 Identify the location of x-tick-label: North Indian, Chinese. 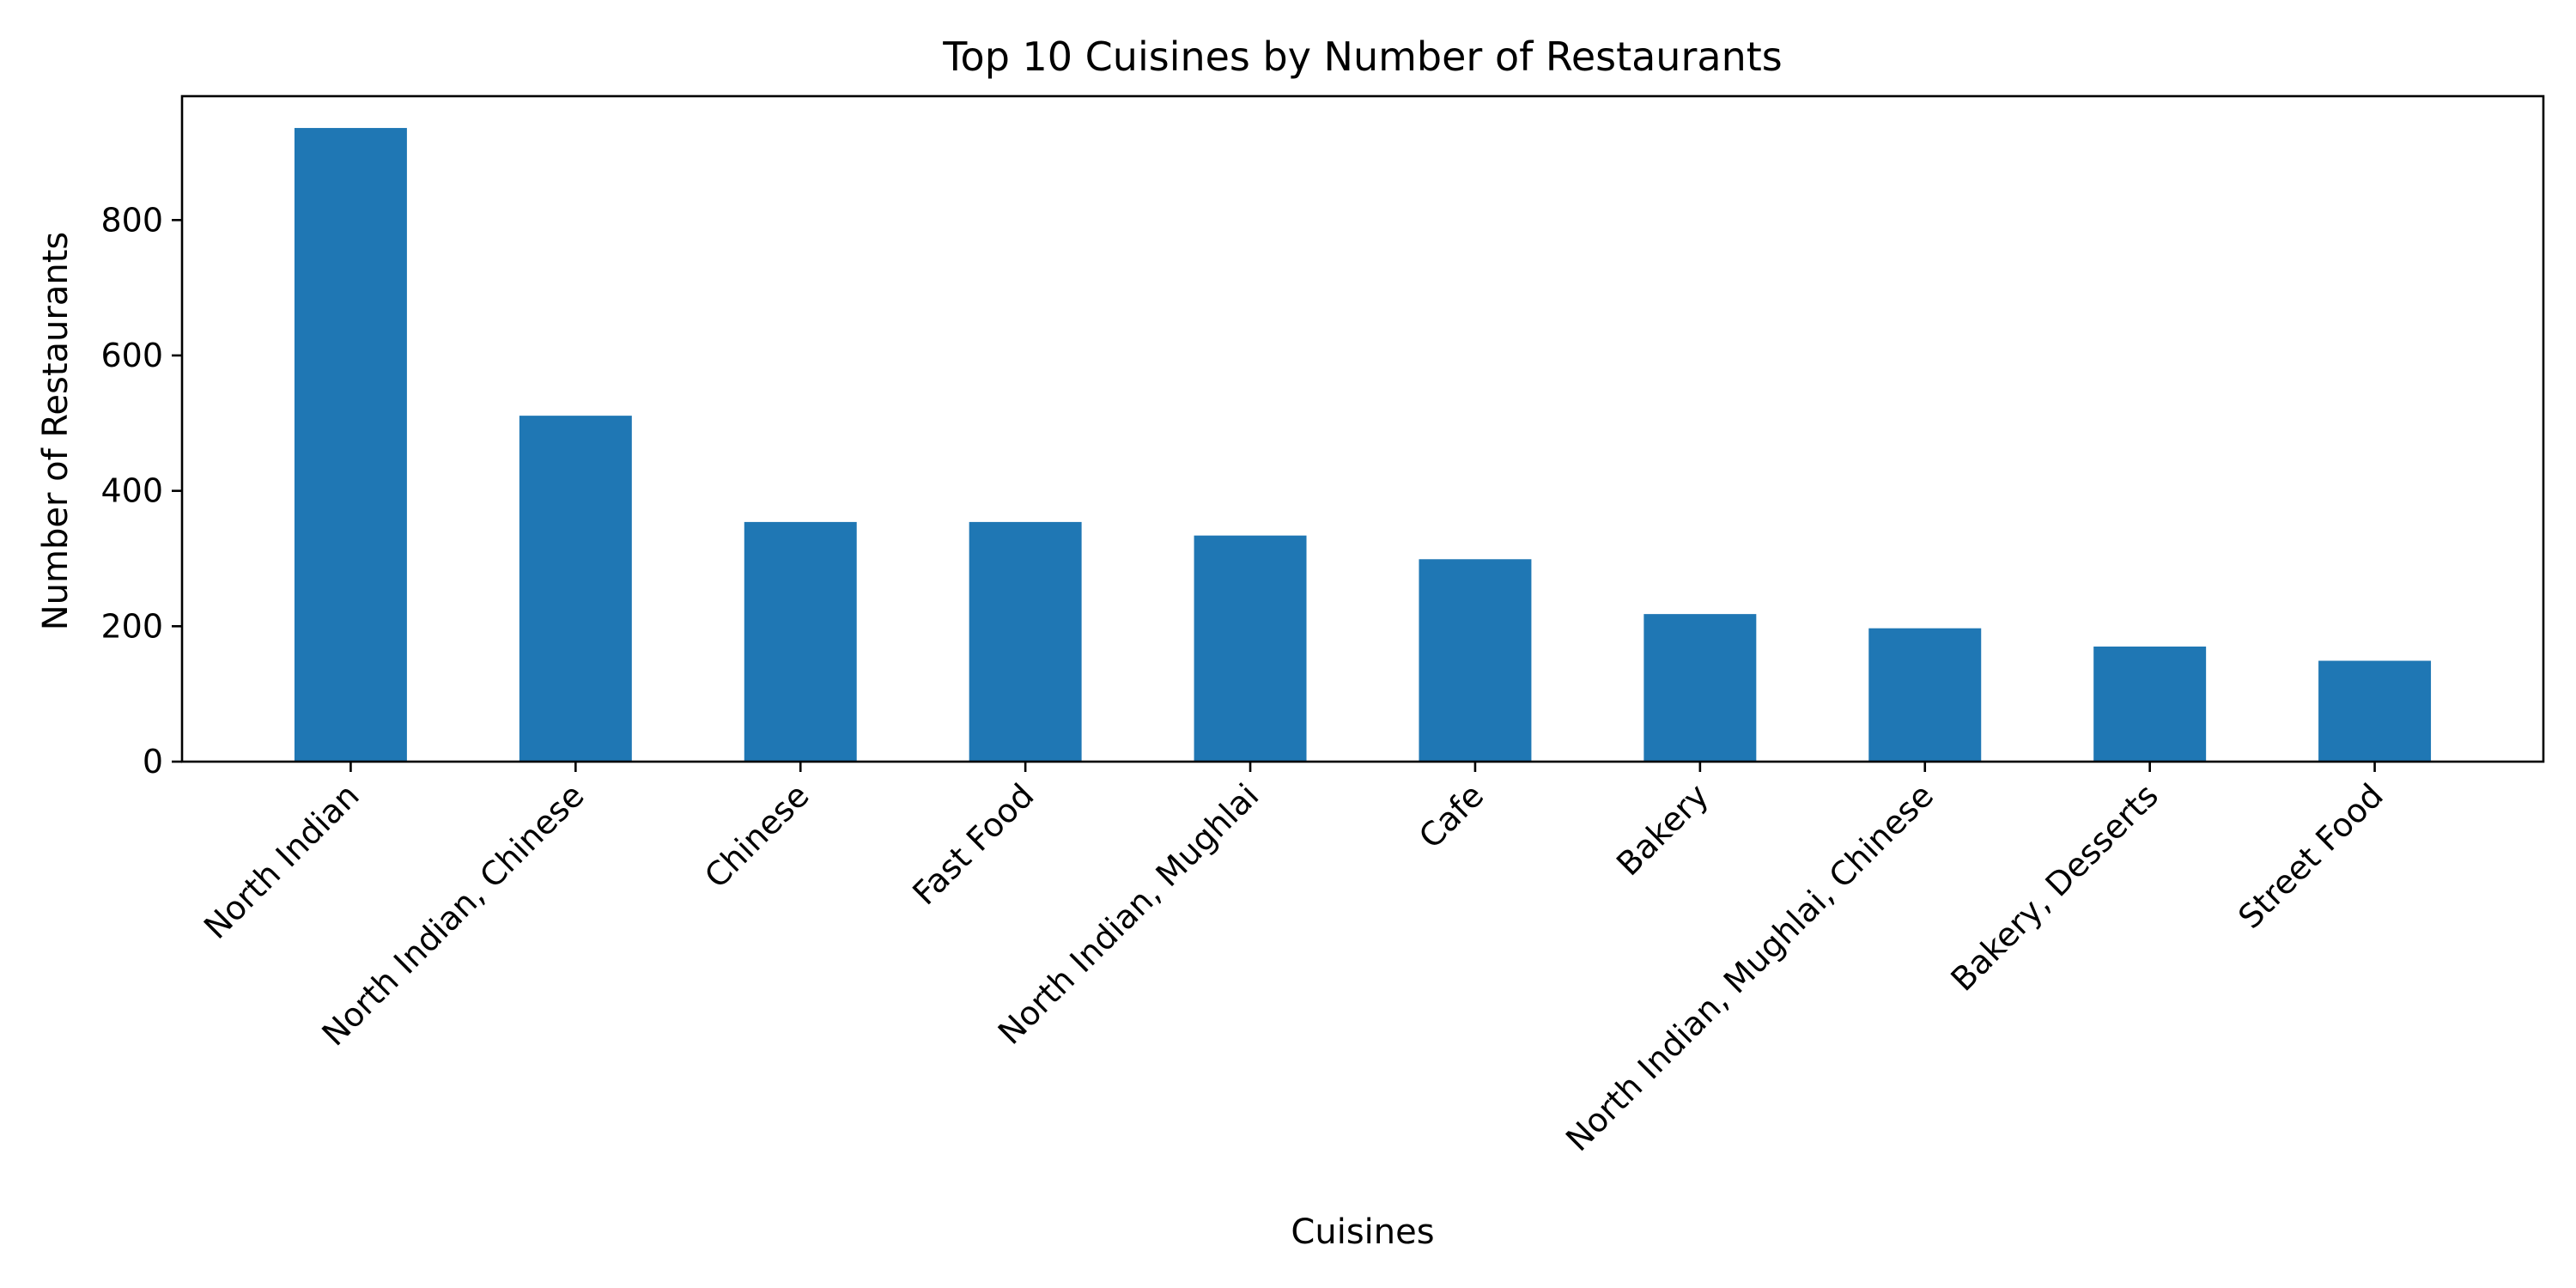
(452, 914).